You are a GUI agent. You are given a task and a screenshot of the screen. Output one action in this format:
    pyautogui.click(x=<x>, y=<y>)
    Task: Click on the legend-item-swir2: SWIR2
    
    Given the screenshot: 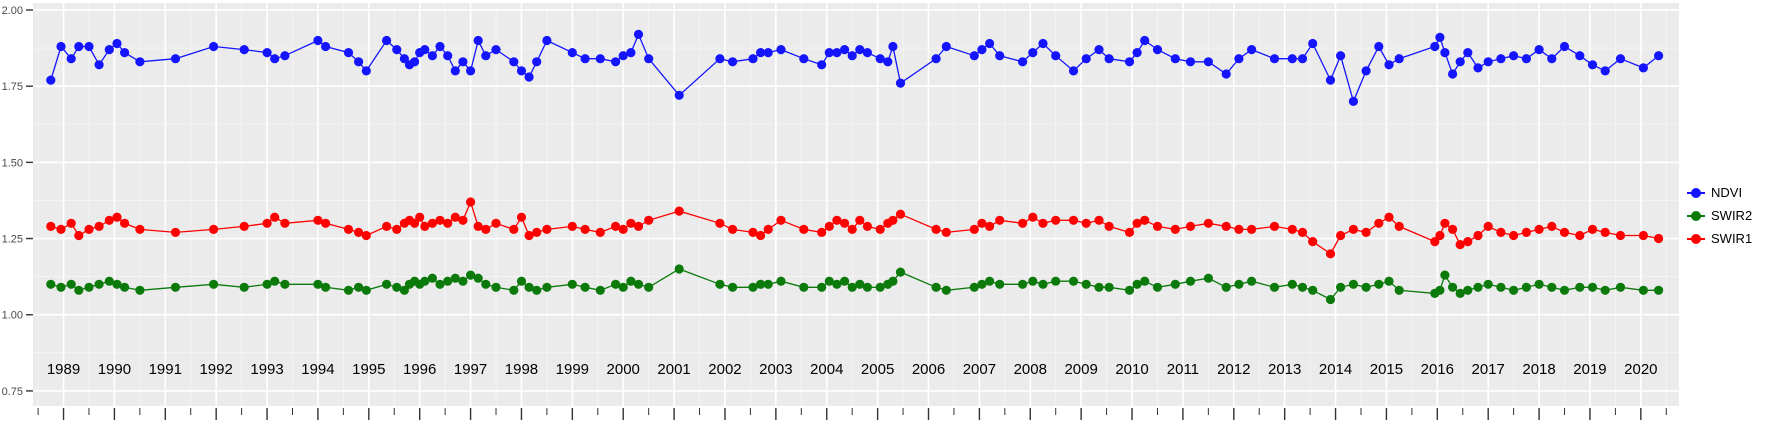 What is the action you would take?
    pyautogui.click(x=1719, y=216)
    